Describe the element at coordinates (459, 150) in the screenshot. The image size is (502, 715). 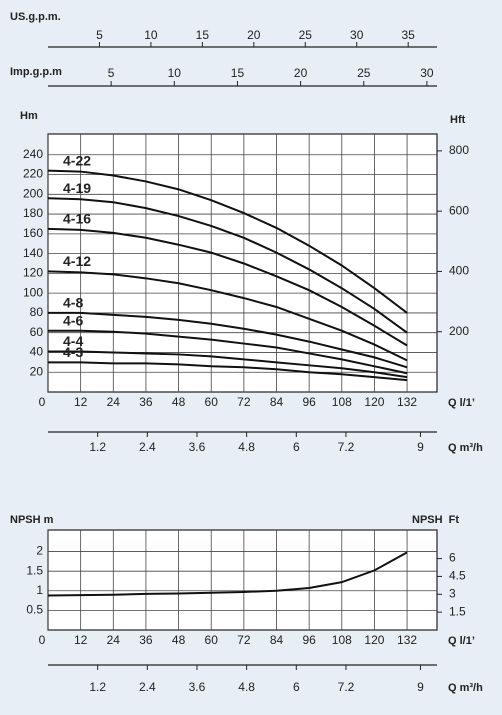
I see `y2-tick-label: 800` at that location.